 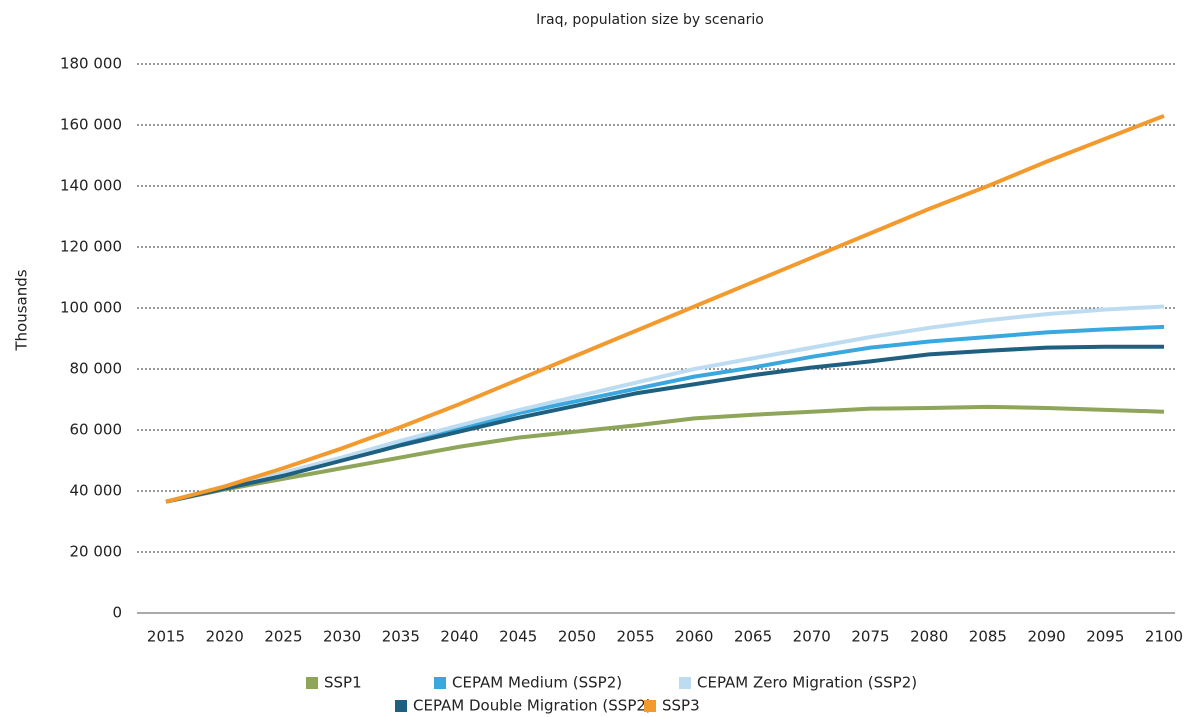 I want to click on y-tick-label: 20 000, so click(x=96, y=552).